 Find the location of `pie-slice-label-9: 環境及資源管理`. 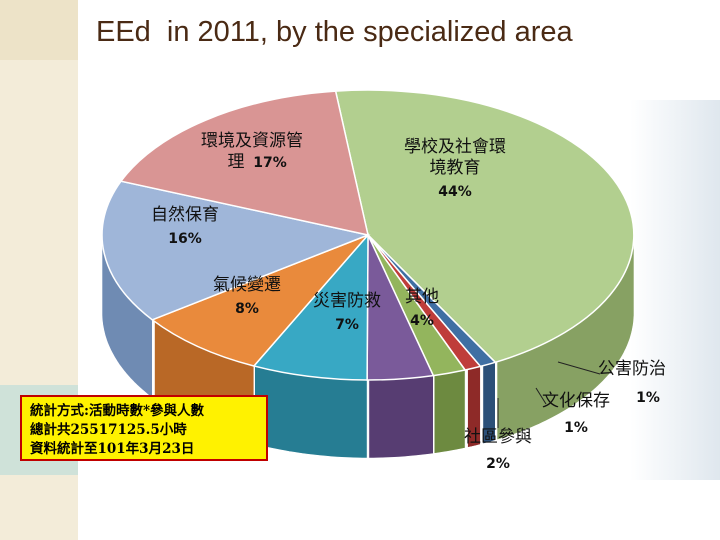

pie-slice-label-9: 環境及資源管理 is located at coordinates (252, 151).